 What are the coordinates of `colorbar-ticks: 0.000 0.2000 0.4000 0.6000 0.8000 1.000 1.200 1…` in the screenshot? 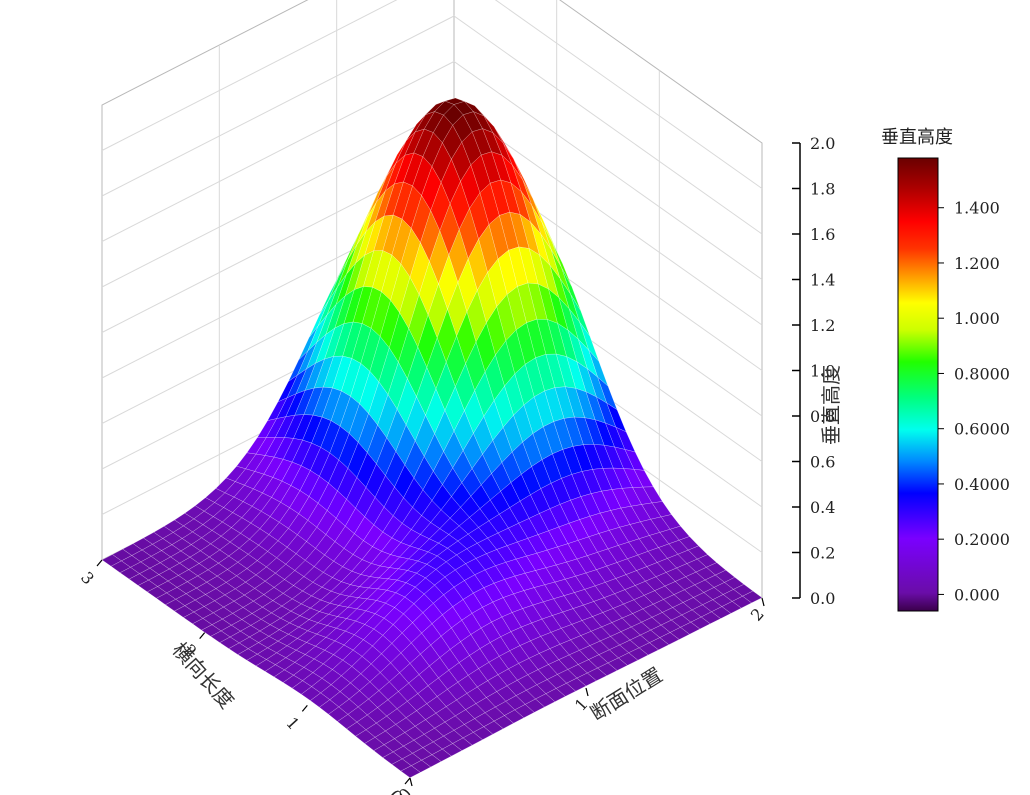 It's located at (974, 401).